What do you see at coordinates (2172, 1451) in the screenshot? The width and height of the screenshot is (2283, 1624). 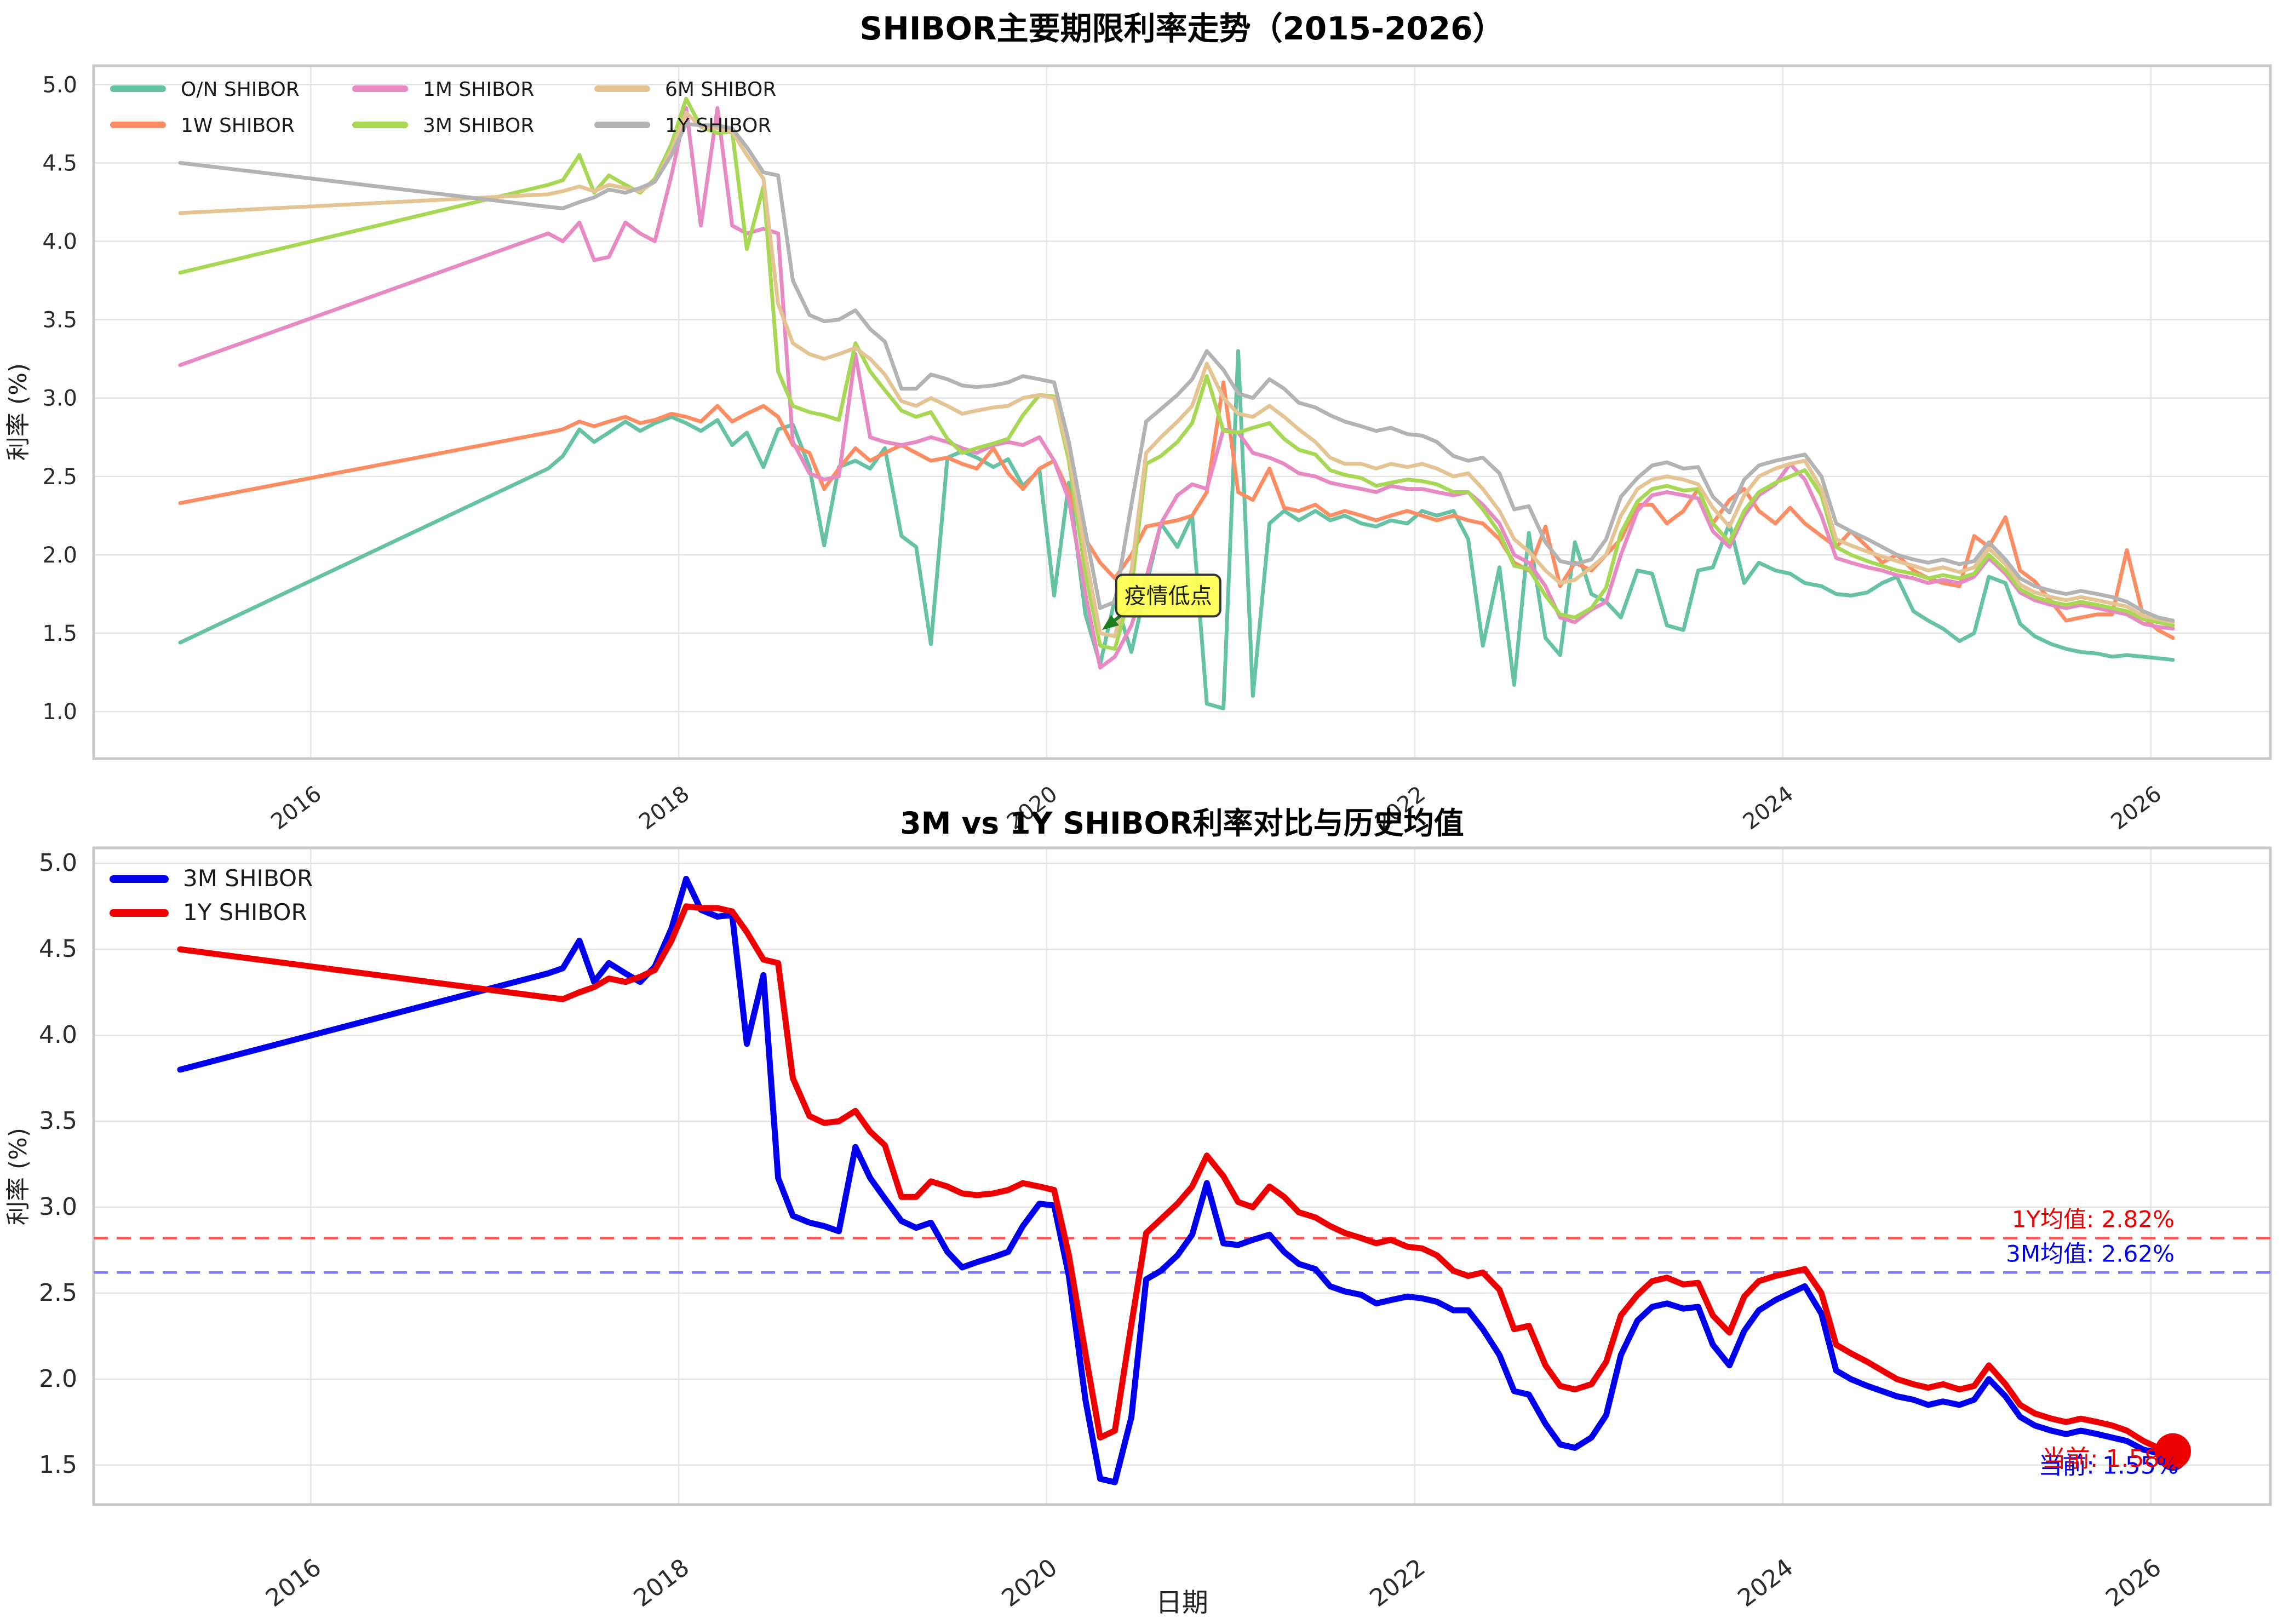 I see `endpoint-marker` at bounding box center [2172, 1451].